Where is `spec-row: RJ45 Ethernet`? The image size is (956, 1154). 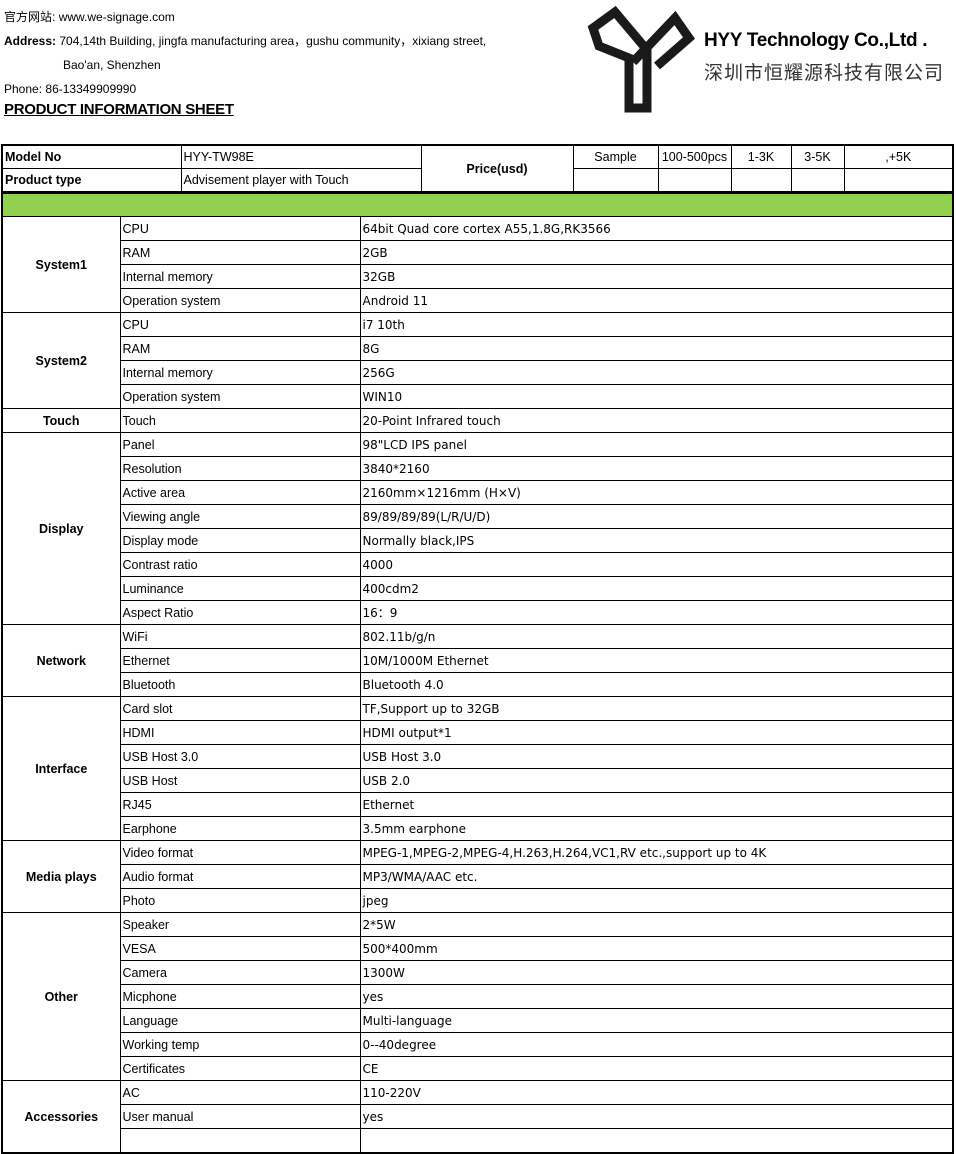
spec-row: RJ45 Ethernet is located at coordinates (478, 804).